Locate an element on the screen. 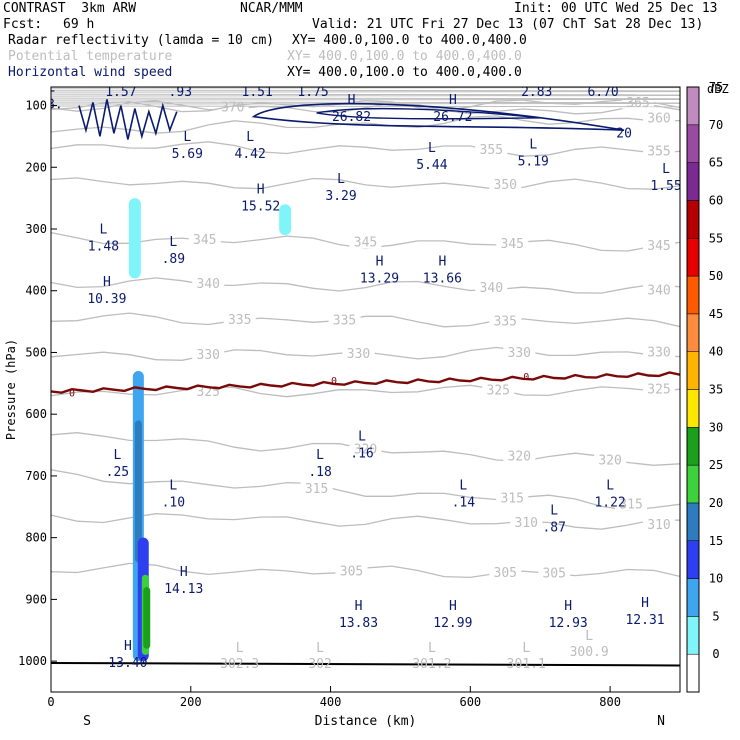 This screenshot has width=740, height=740. y-tick-label: 600 is located at coordinates (36, 414).